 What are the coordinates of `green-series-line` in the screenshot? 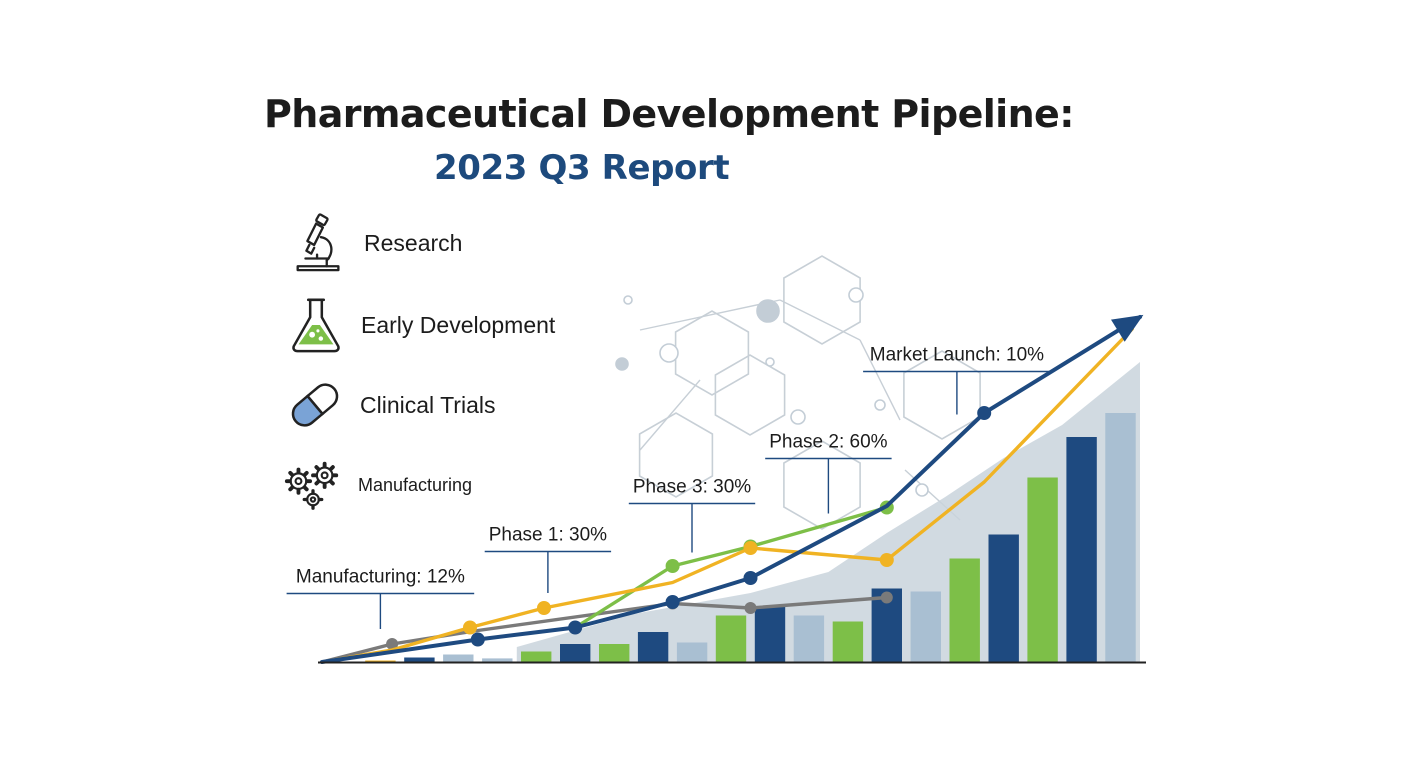 It's located at (731, 567).